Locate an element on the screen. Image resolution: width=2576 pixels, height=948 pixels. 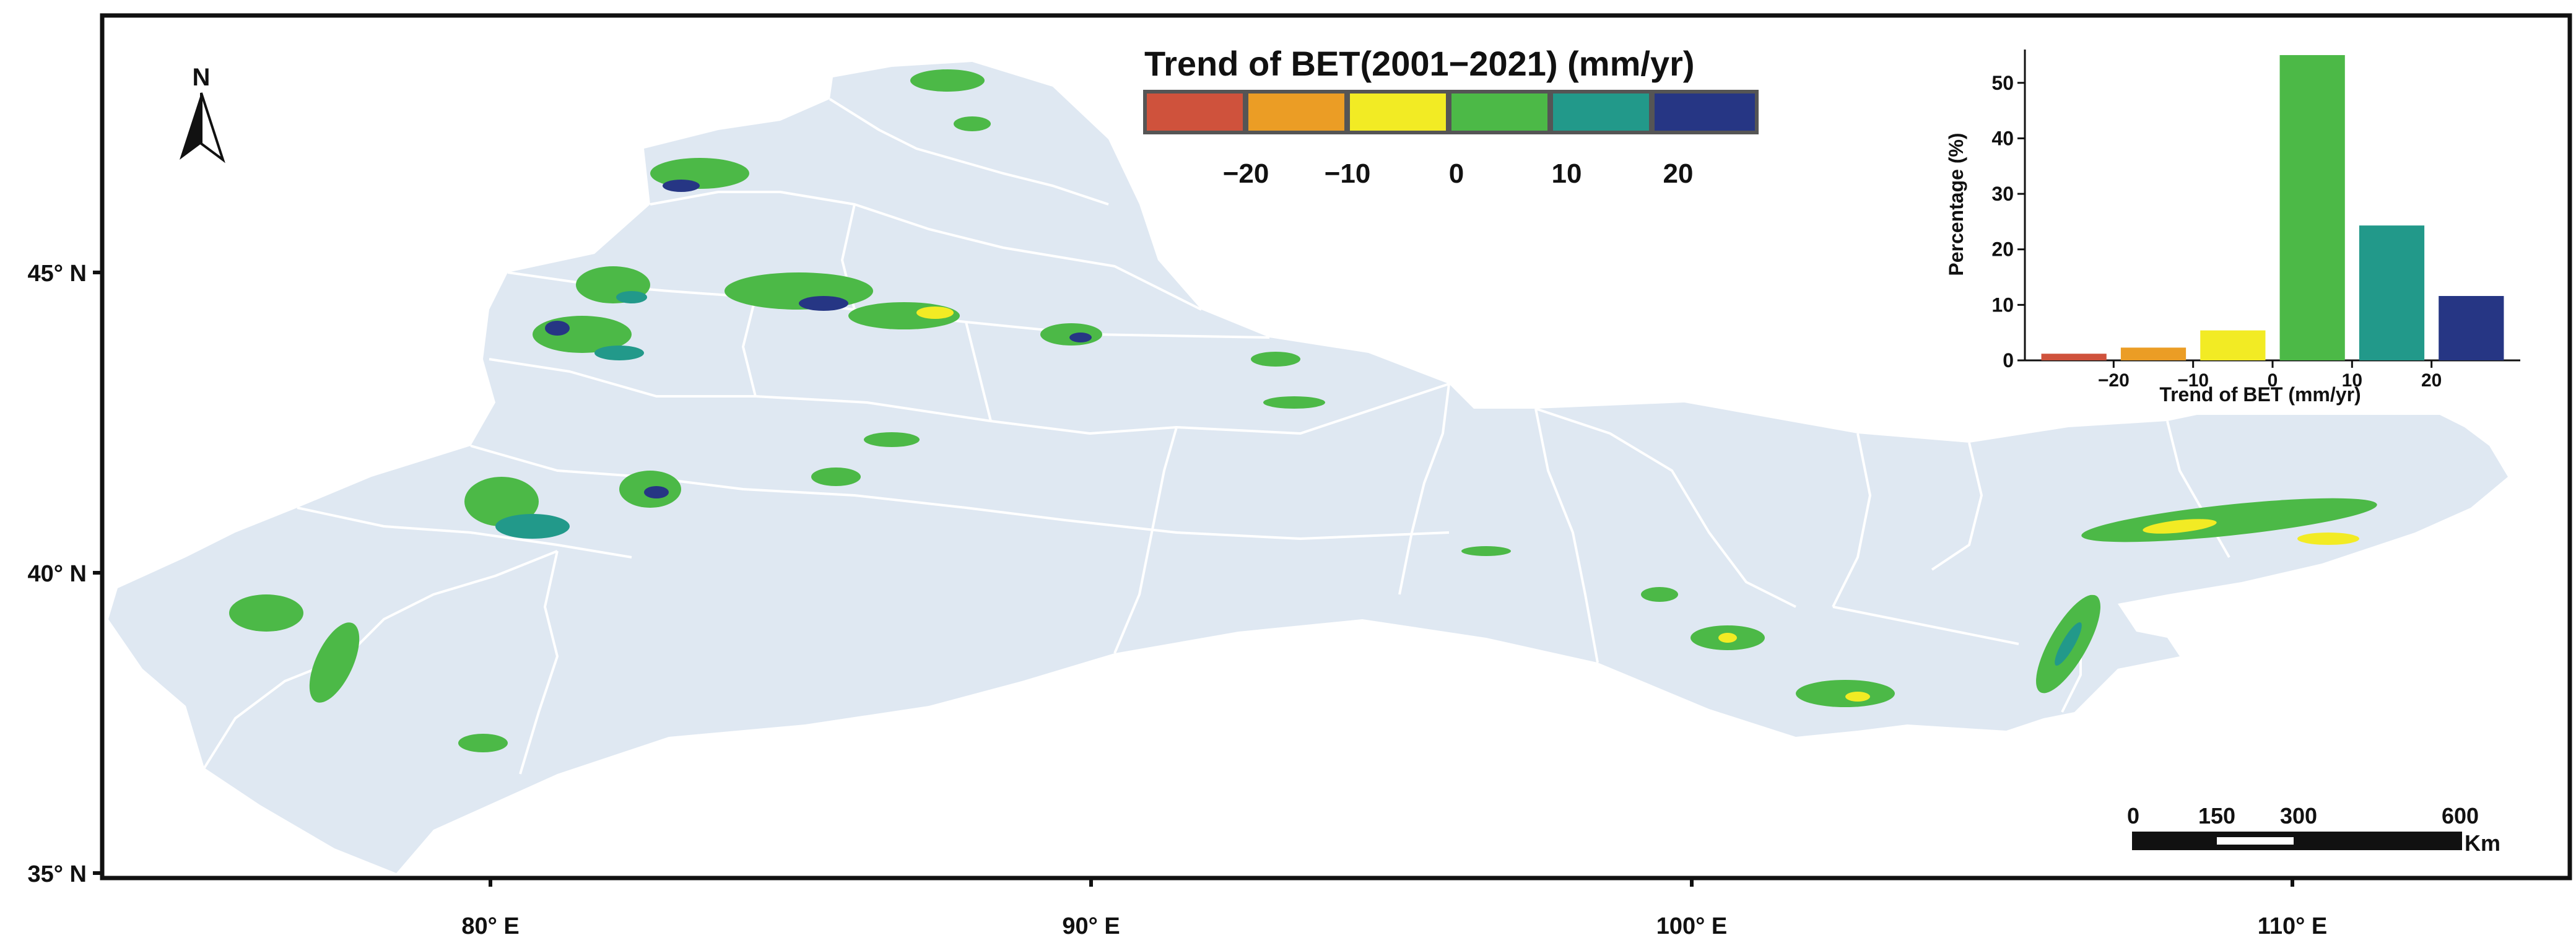
inset-x-tick-label: 10 is located at coordinates (2352, 381).